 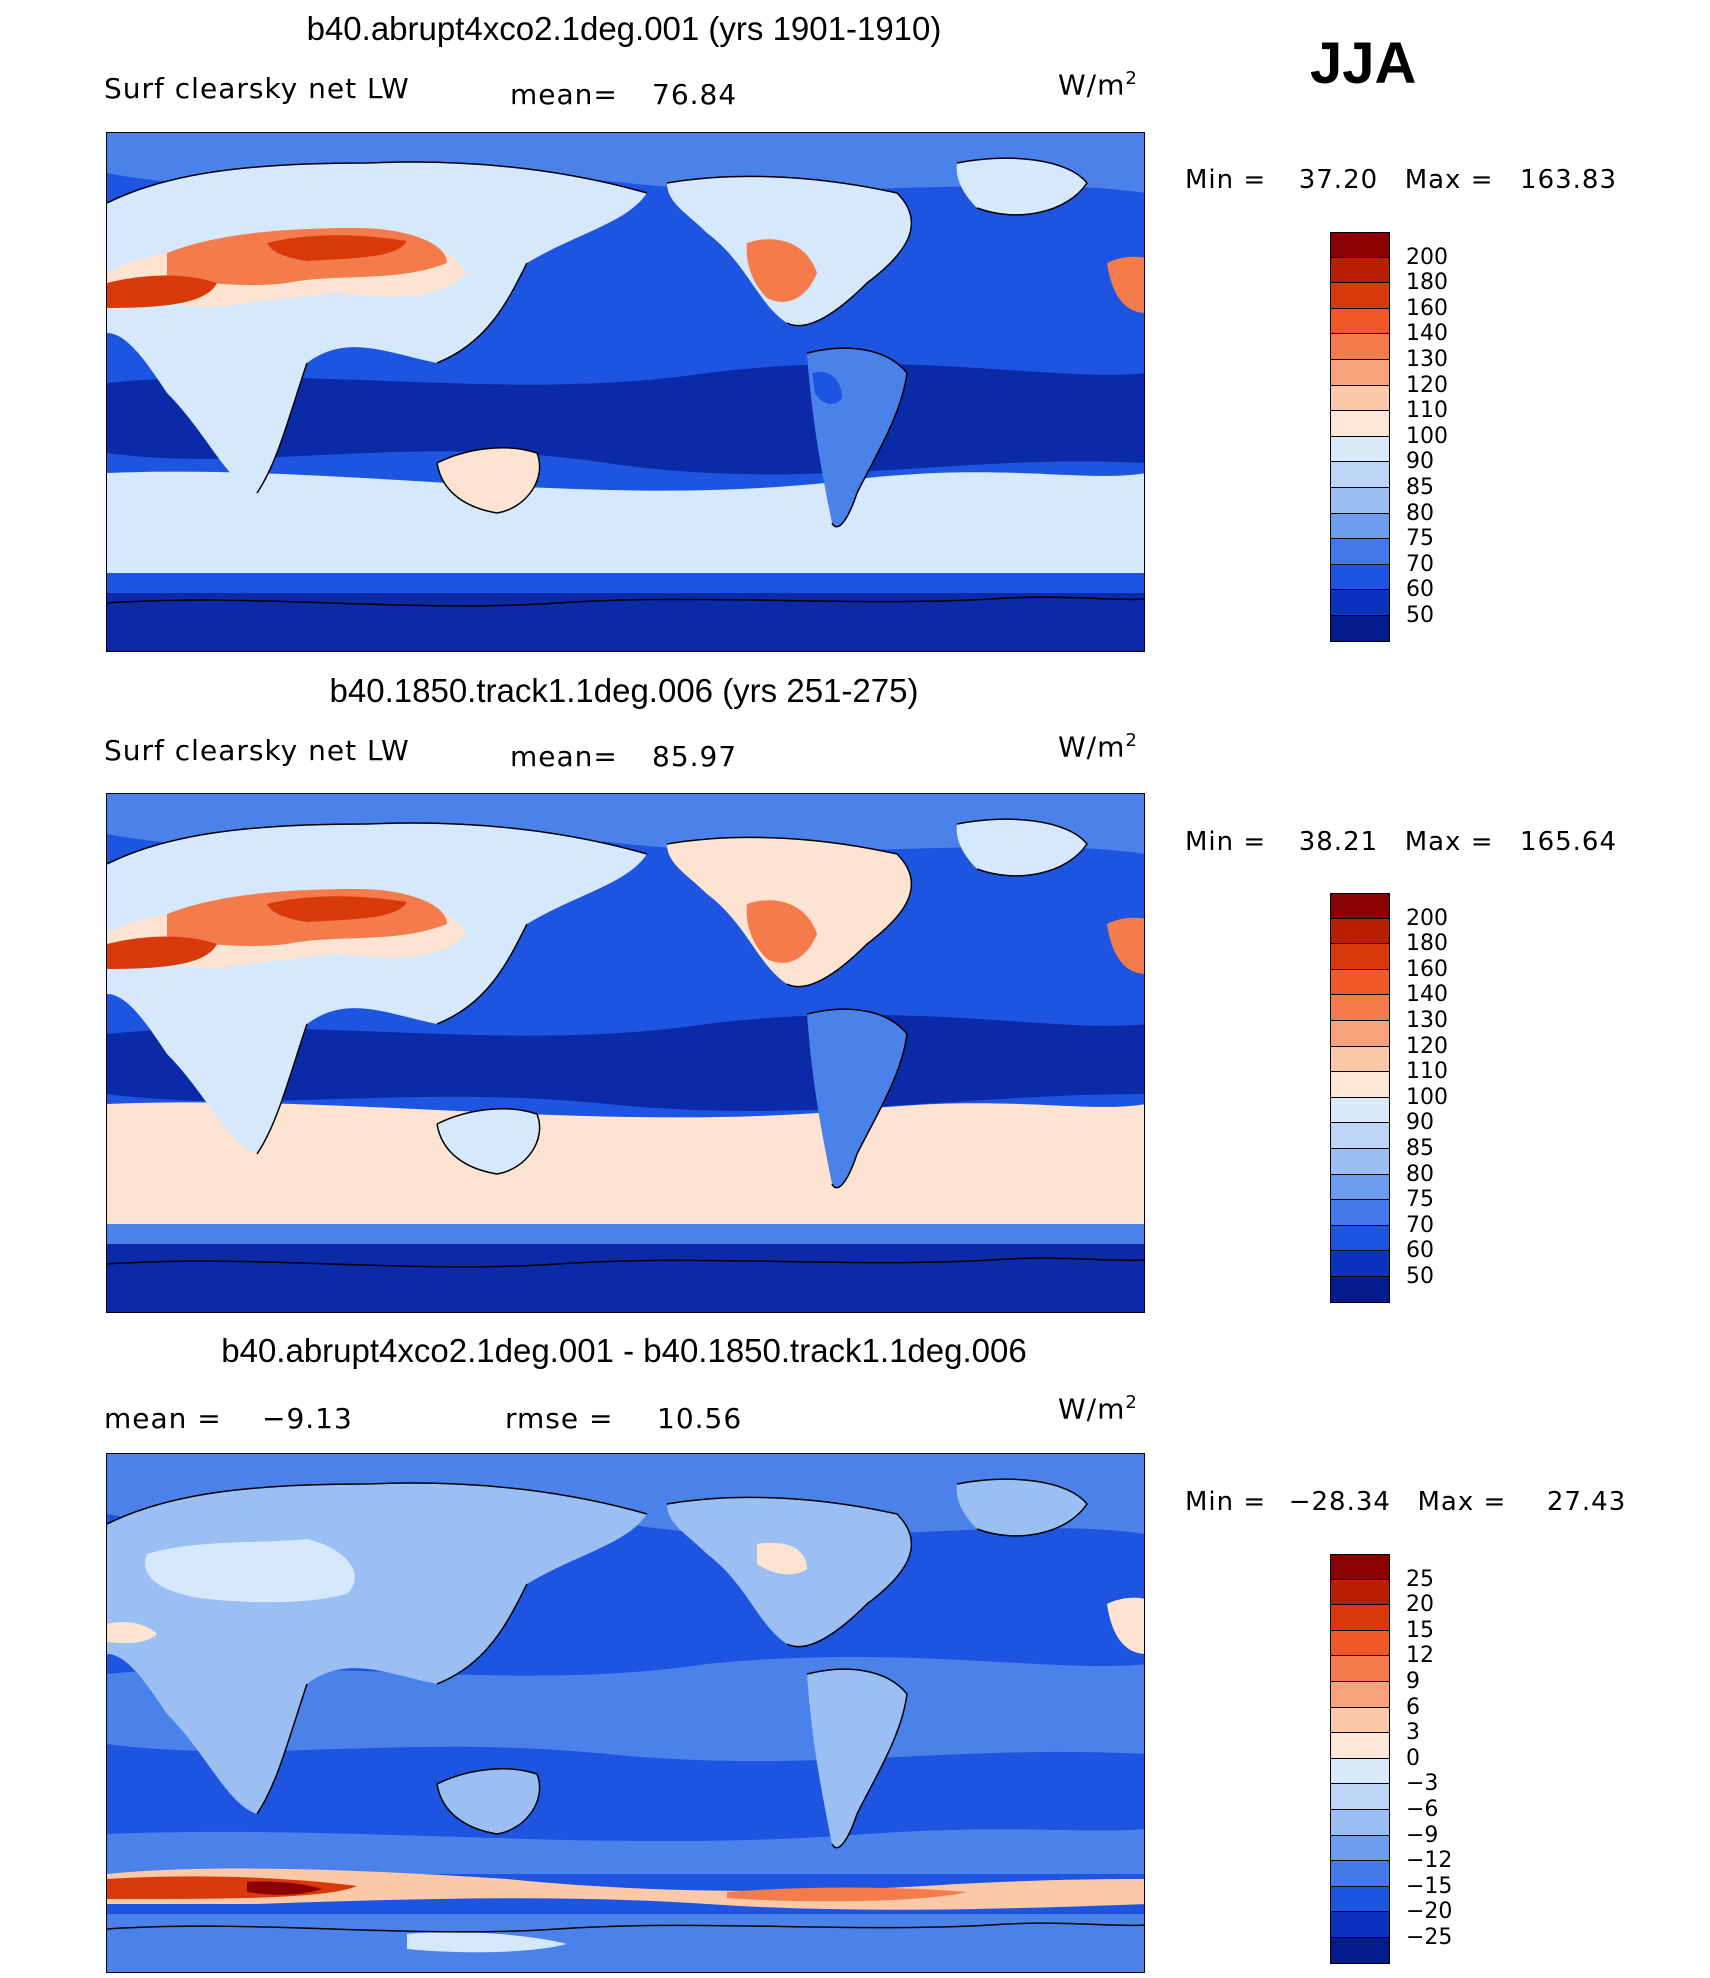 I want to click on panel-3-max-value: 27.43, so click(x=1586, y=1502).